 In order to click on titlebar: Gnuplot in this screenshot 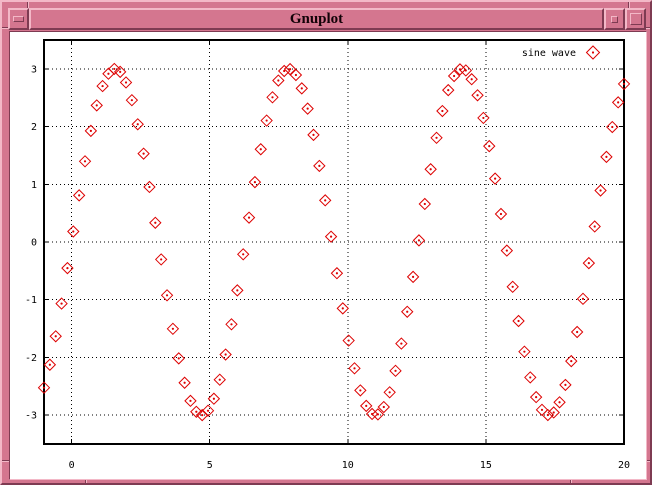, I will do `click(327, 19)`.